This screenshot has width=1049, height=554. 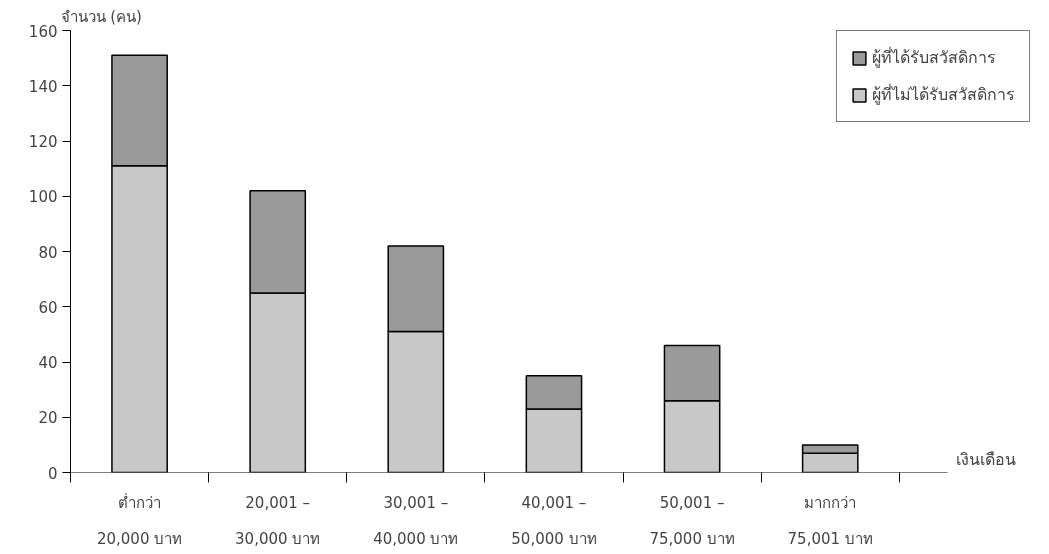 I want to click on y-tick-label: 20, so click(x=48, y=418).